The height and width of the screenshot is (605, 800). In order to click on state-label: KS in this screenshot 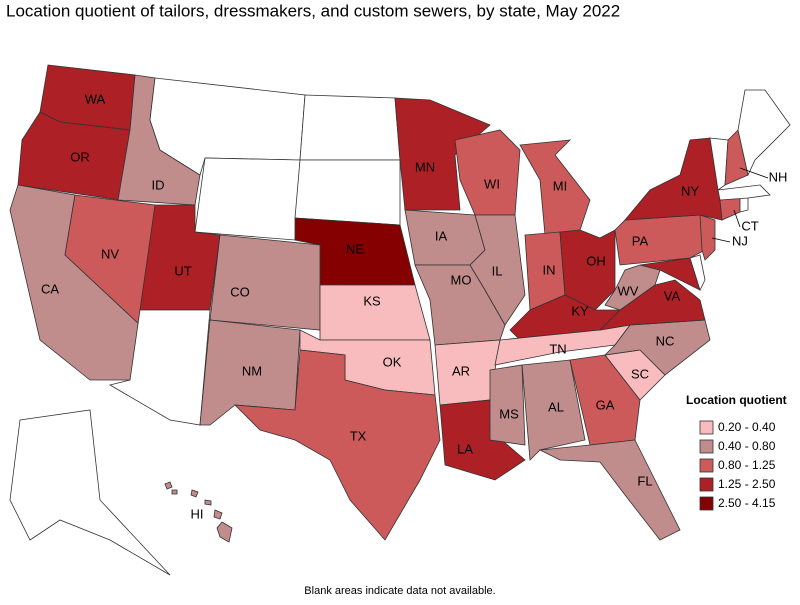, I will do `click(372, 300)`.